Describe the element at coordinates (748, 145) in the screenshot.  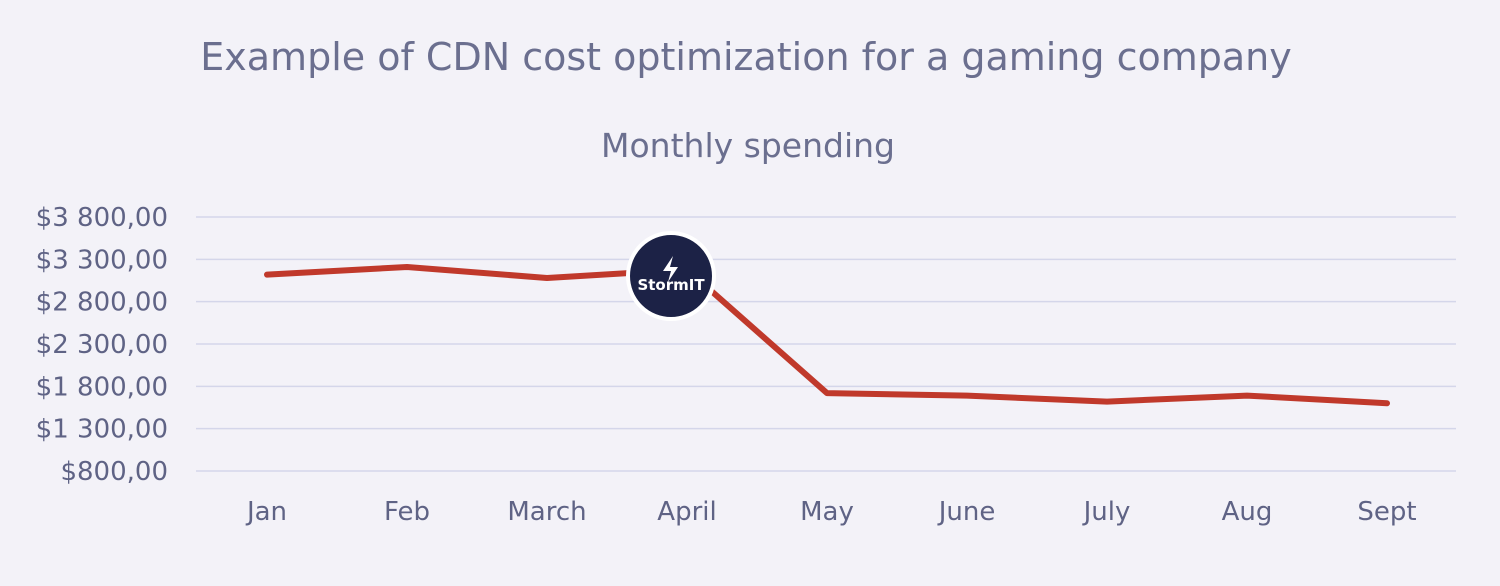
I see `chart-subtitle: Monthly spending` at that location.